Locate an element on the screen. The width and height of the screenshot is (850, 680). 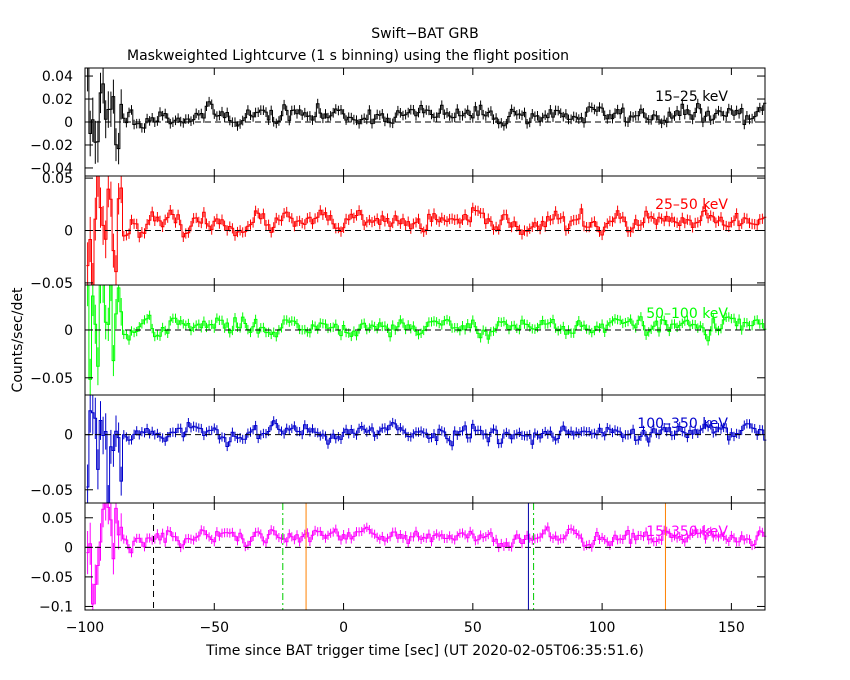
x-tick-label: 50 is located at coordinates (473, 628).